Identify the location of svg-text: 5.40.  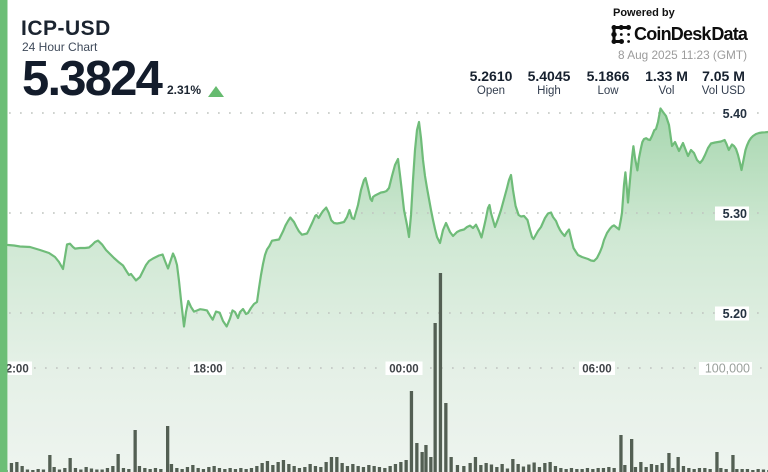
(735, 114).